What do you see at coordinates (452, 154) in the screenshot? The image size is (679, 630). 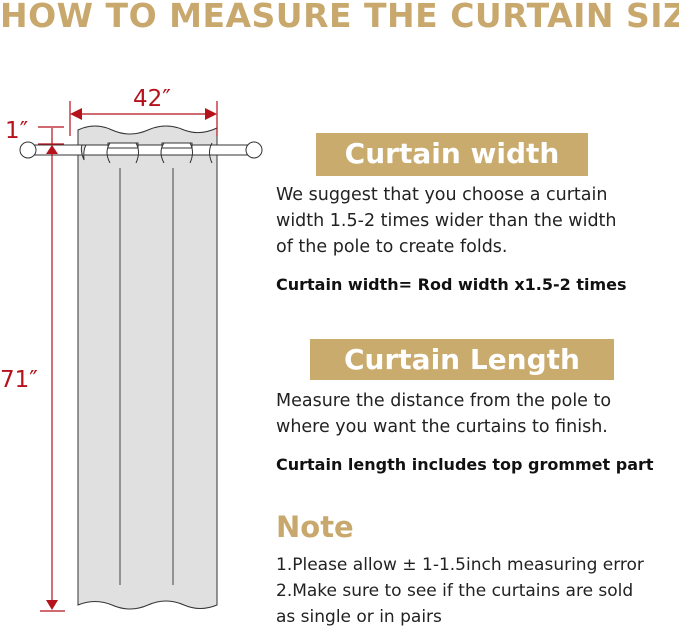 I see `curtain-width-heading: Curtain width` at bounding box center [452, 154].